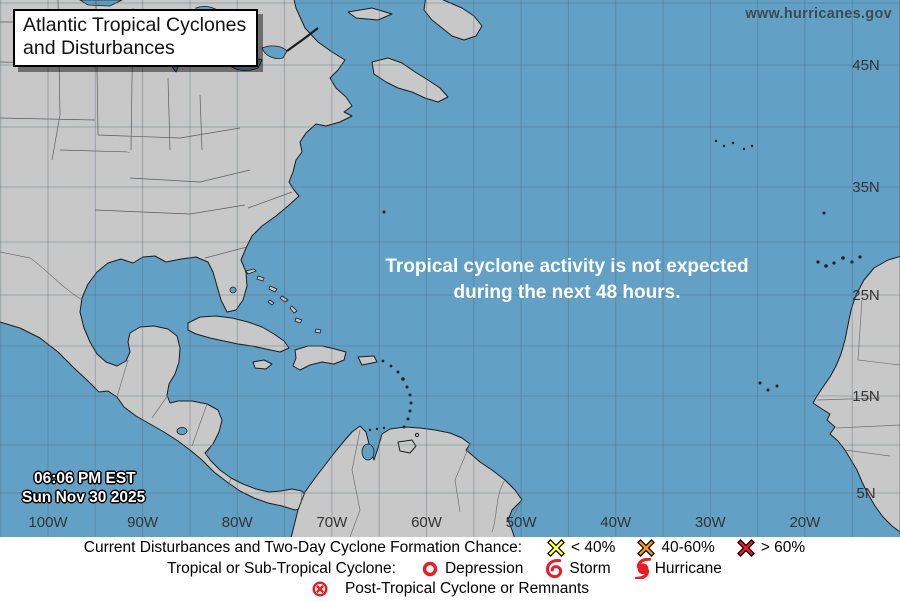 The image size is (900, 601). What do you see at coordinates (238, 522) in the screenshot?
I see `lon-label: 80W` at bounding box center [238, 522].